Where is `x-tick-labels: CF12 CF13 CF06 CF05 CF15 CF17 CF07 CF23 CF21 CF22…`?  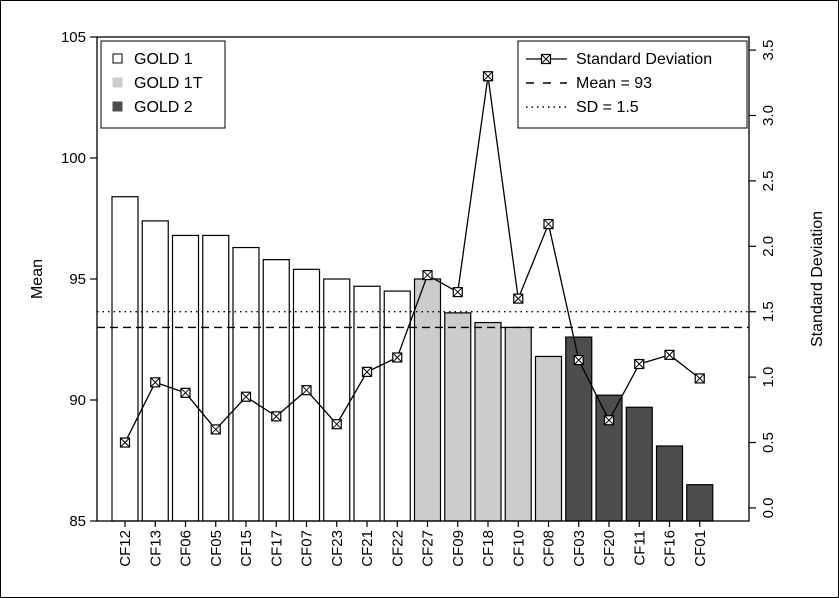
x-tick-labels: CF12 CF13 CF06 CF05 CF15 CF17 CF07 CF23 CF21 CF22… is located at coordinates (413, 544).